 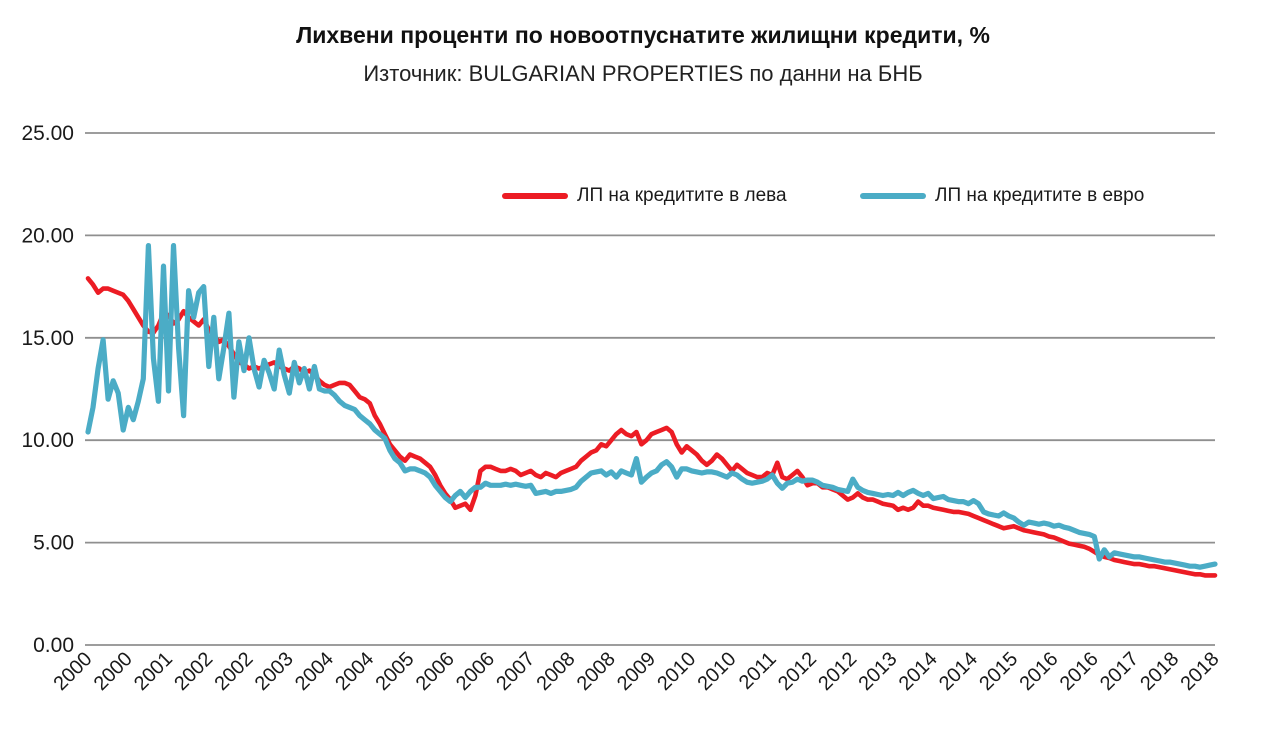 What do you see at coordinates (676, 671) in the screenshot?
I see `x-axis-label-15-2010: 2010` at bounding box center [676, 671].